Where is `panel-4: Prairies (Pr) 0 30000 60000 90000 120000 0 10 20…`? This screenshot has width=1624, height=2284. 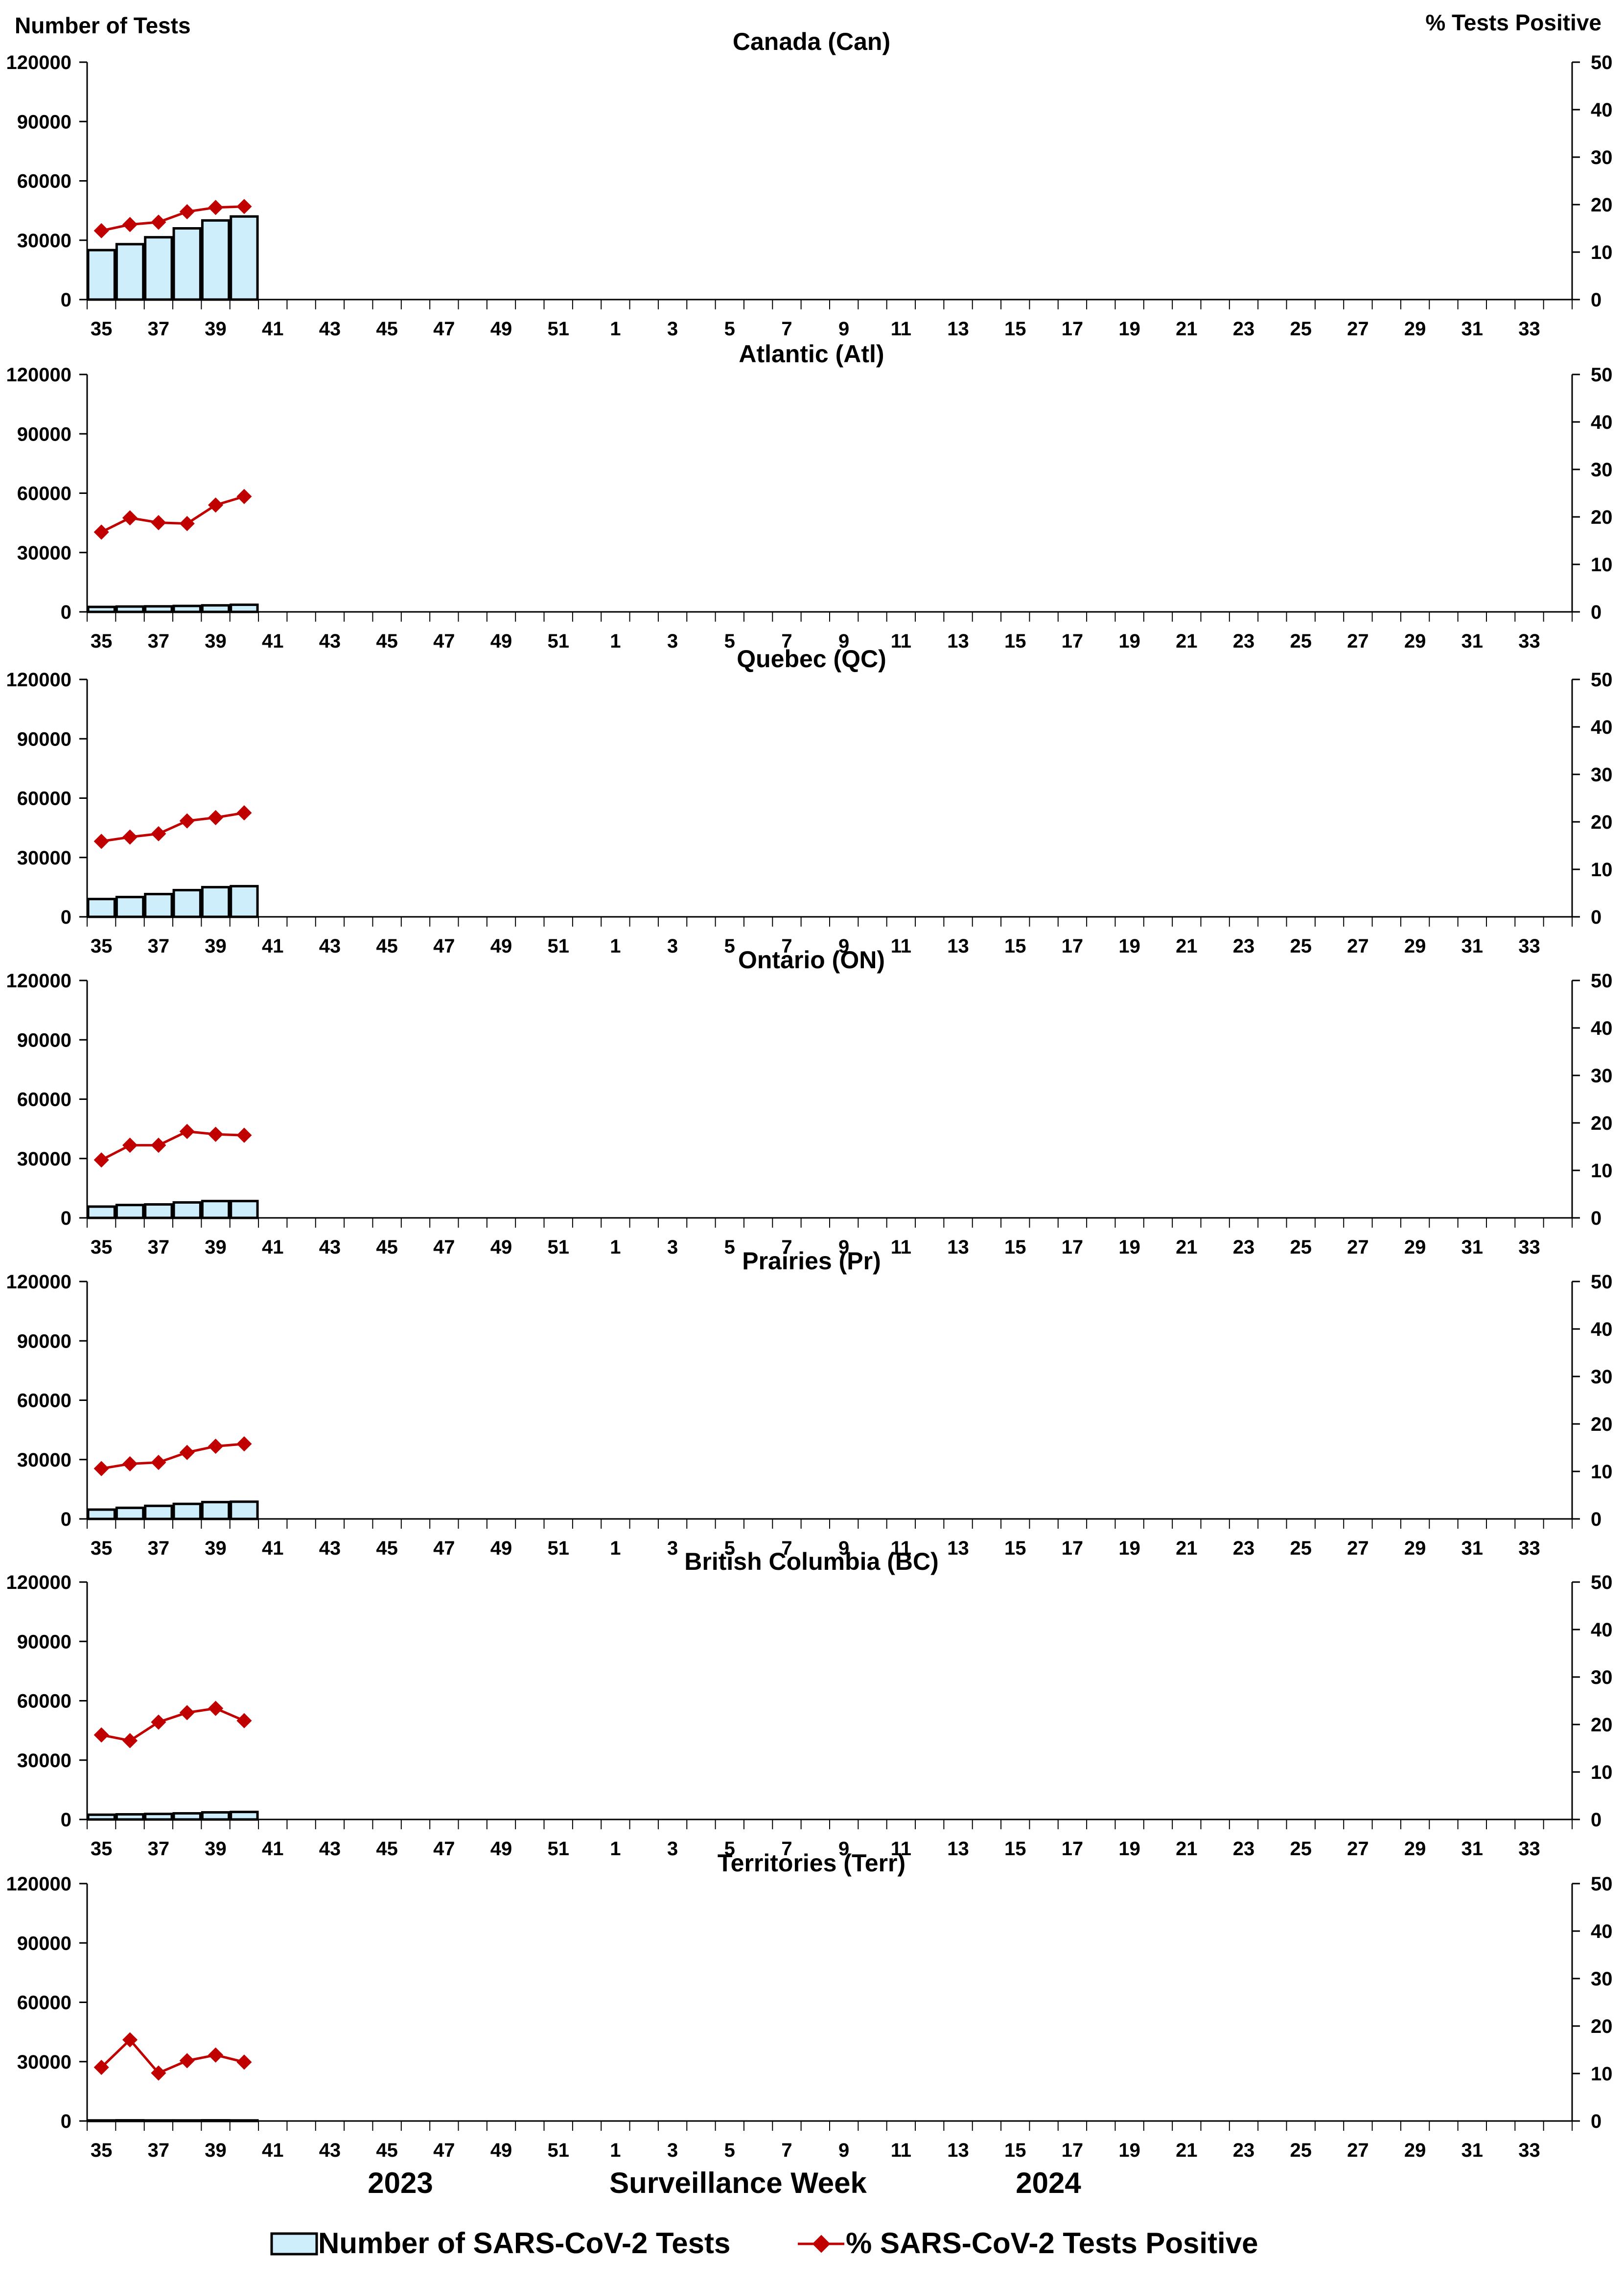
panel-4: Prairies (Pr) 0 30000 60000 90000 120000 0 10 20… is located at coordinates (810, 1403).